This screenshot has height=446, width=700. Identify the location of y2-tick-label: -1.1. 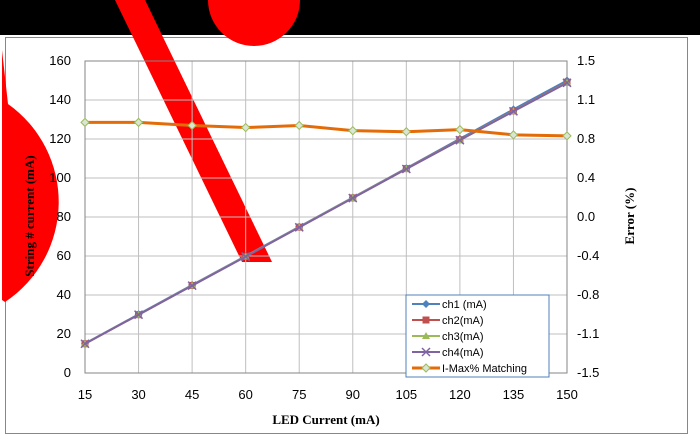
(588, 333).